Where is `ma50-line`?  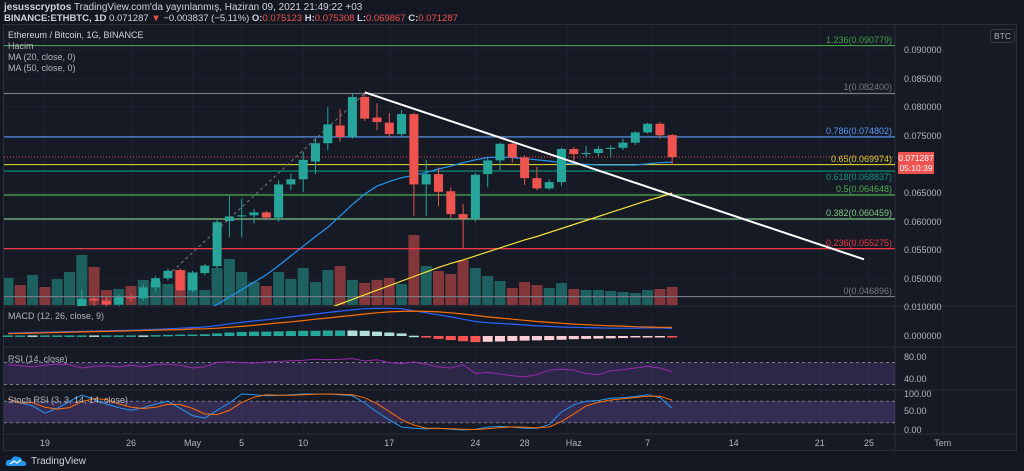 ma50-line is located at coordinates (502, 249).